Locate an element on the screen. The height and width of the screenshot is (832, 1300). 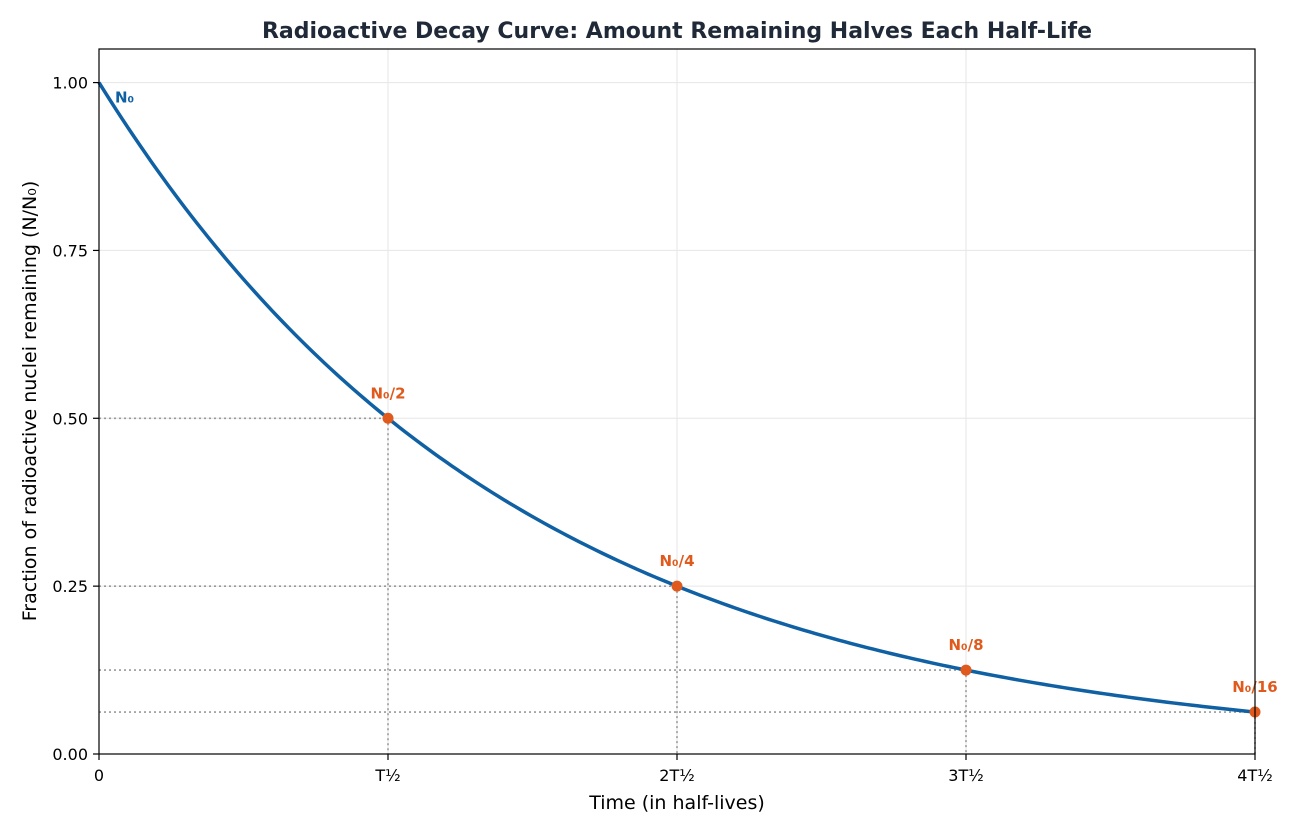
x-tick-label-2: 2T½ is located at coordinates (676, 775).